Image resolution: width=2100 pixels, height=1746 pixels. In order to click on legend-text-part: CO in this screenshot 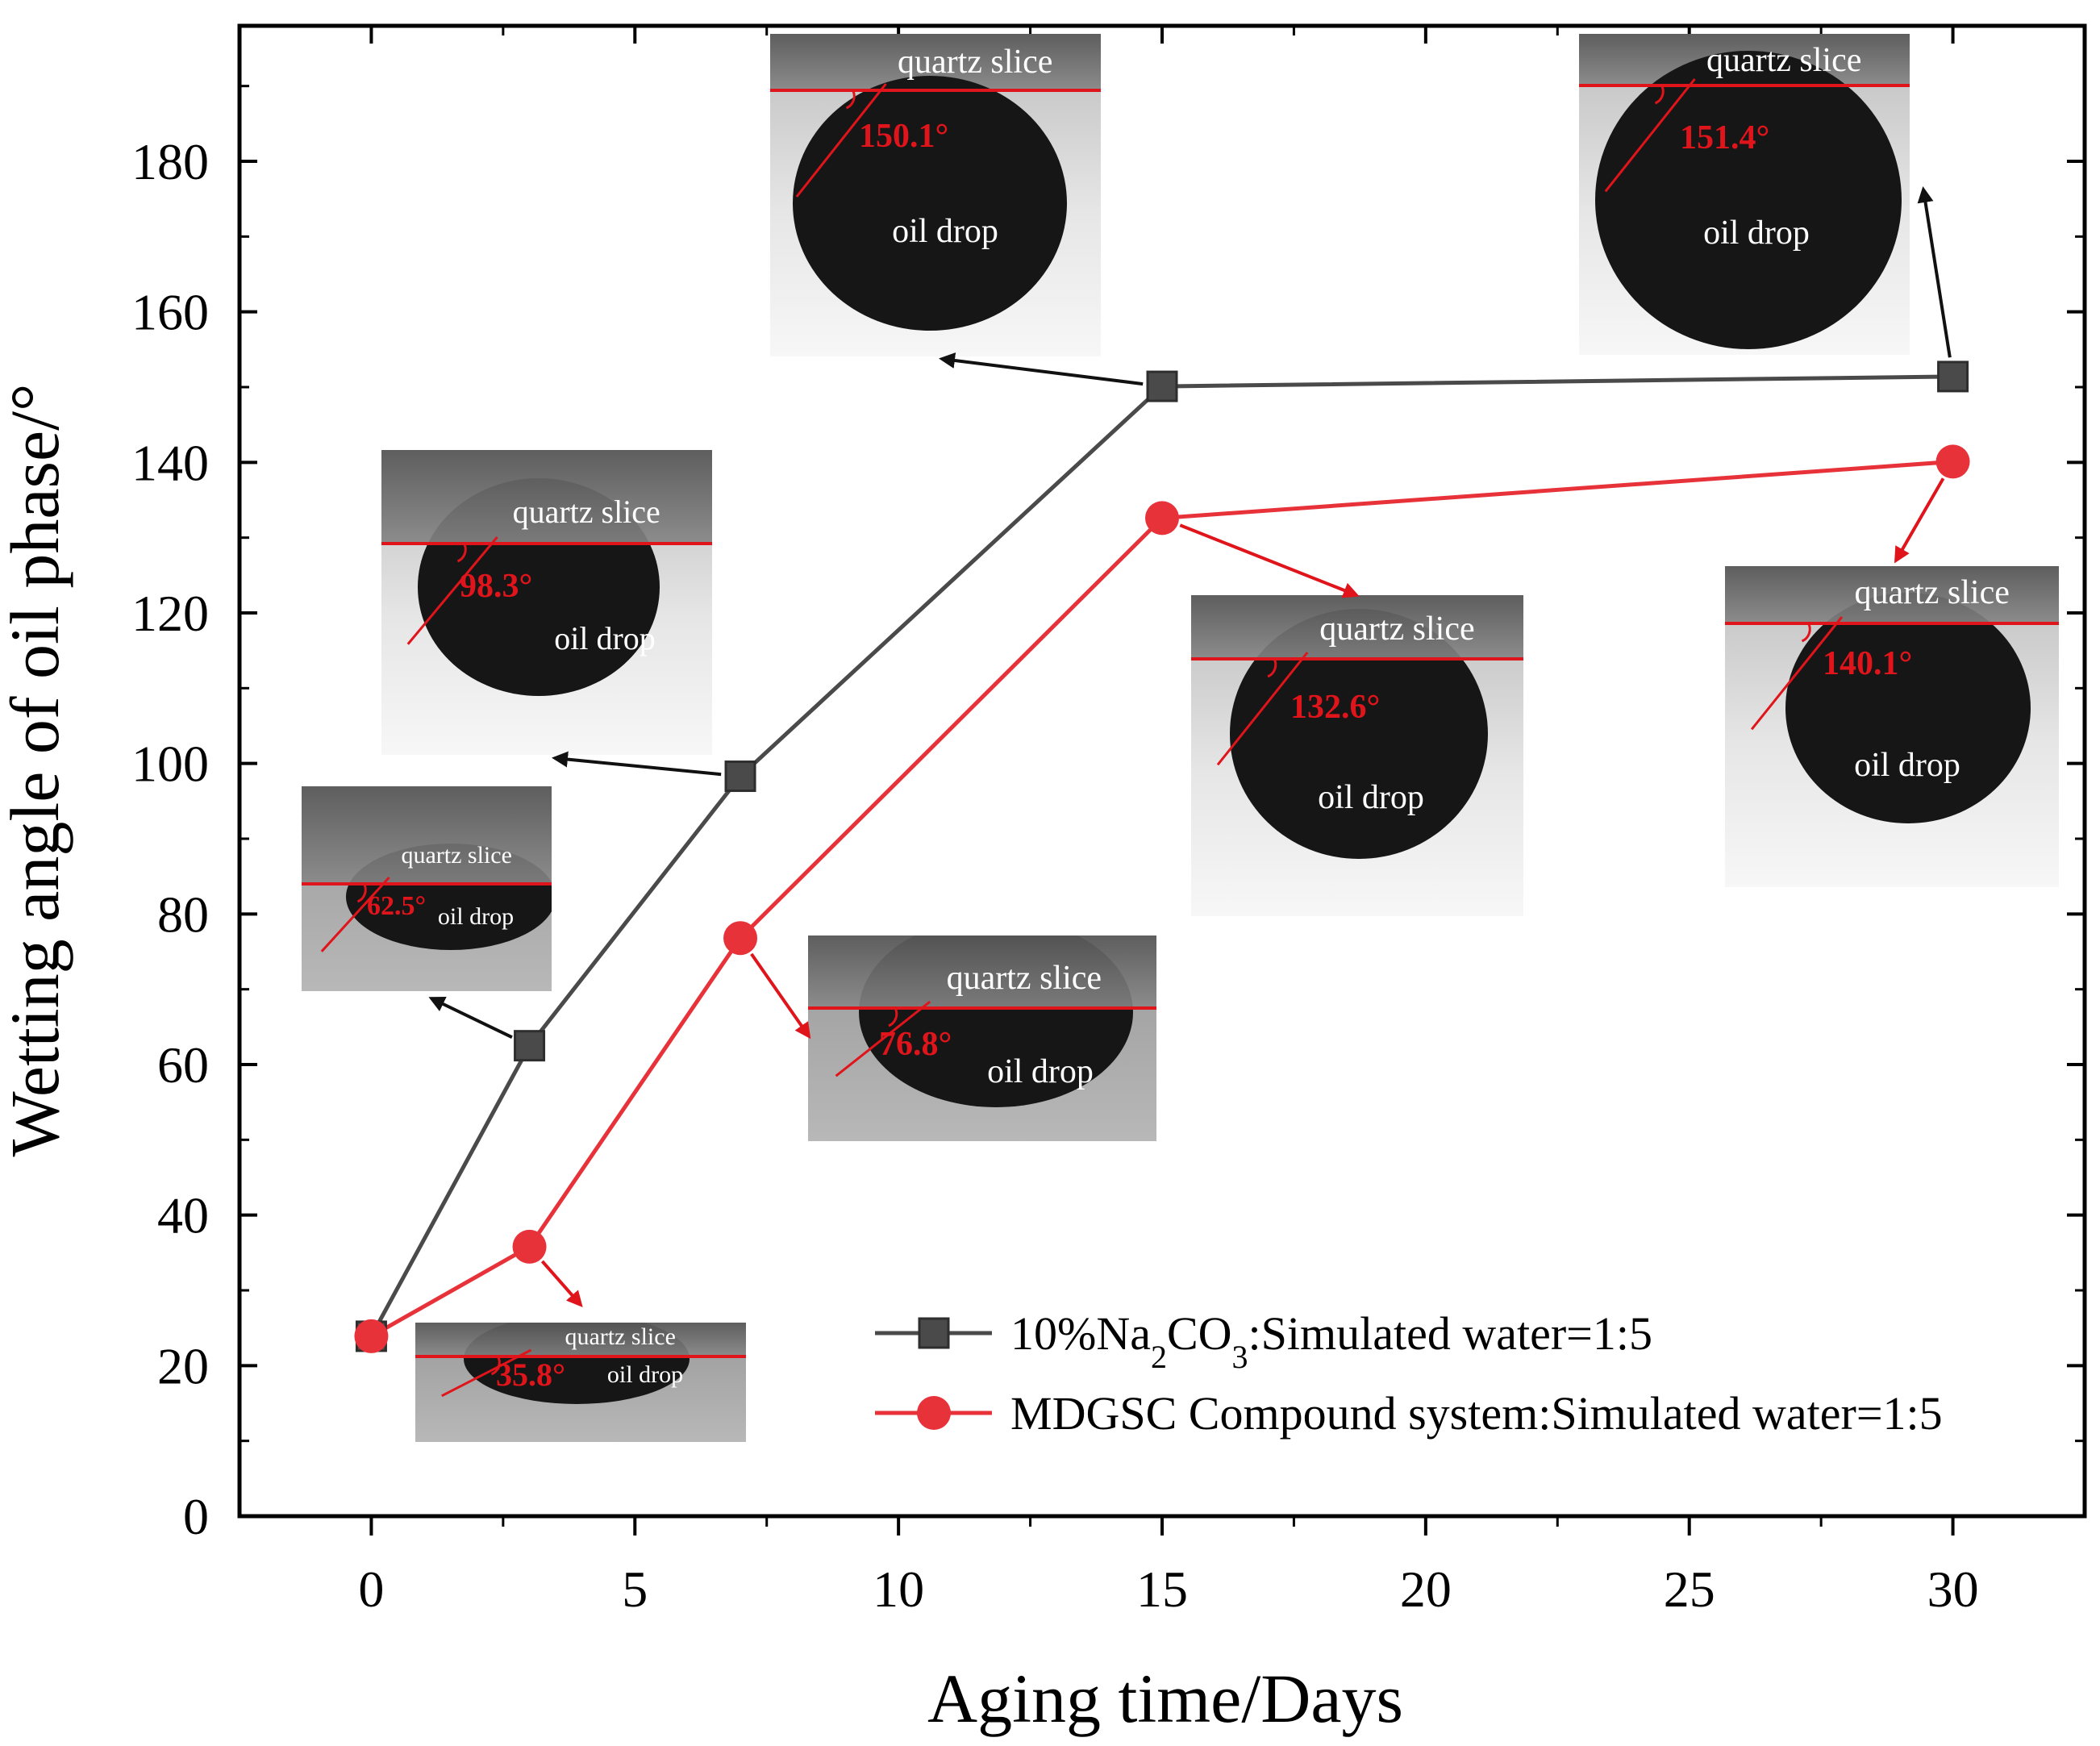, I will do `click(1199, 1333)`.